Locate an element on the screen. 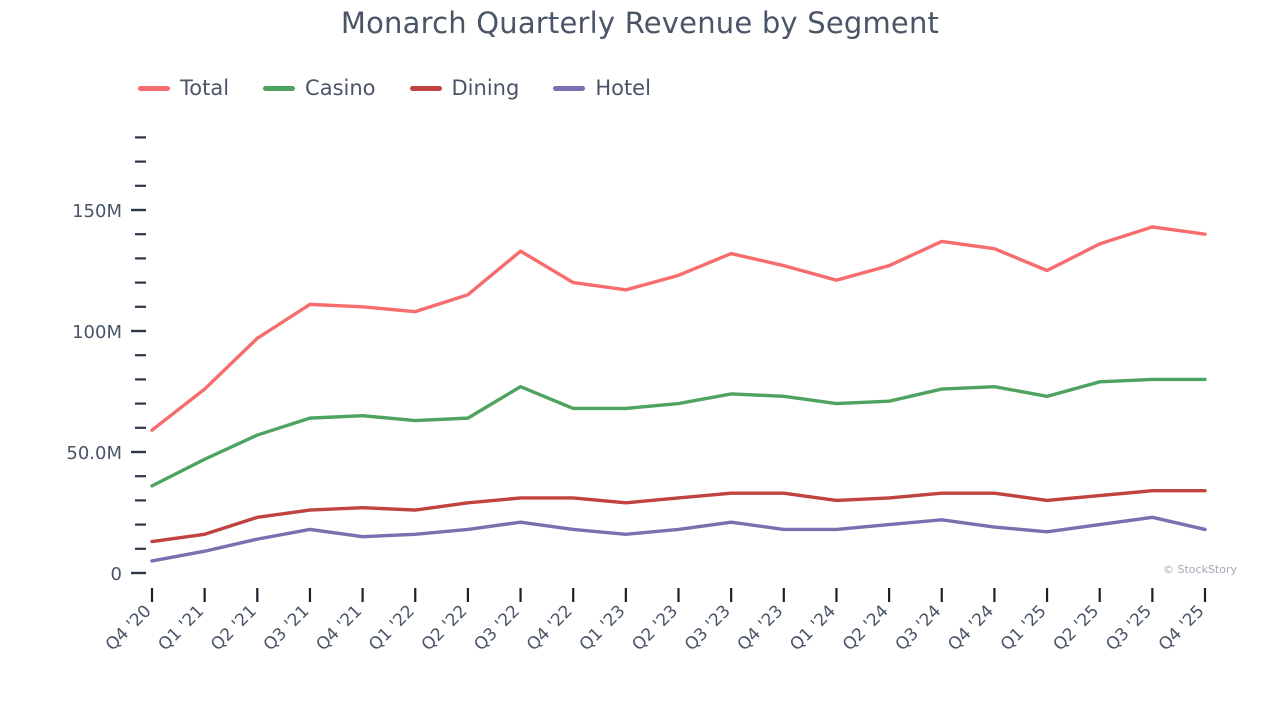 The height and width of the screenshot is (720, 1280). series-line-casino is located at coordinates (678, 432).